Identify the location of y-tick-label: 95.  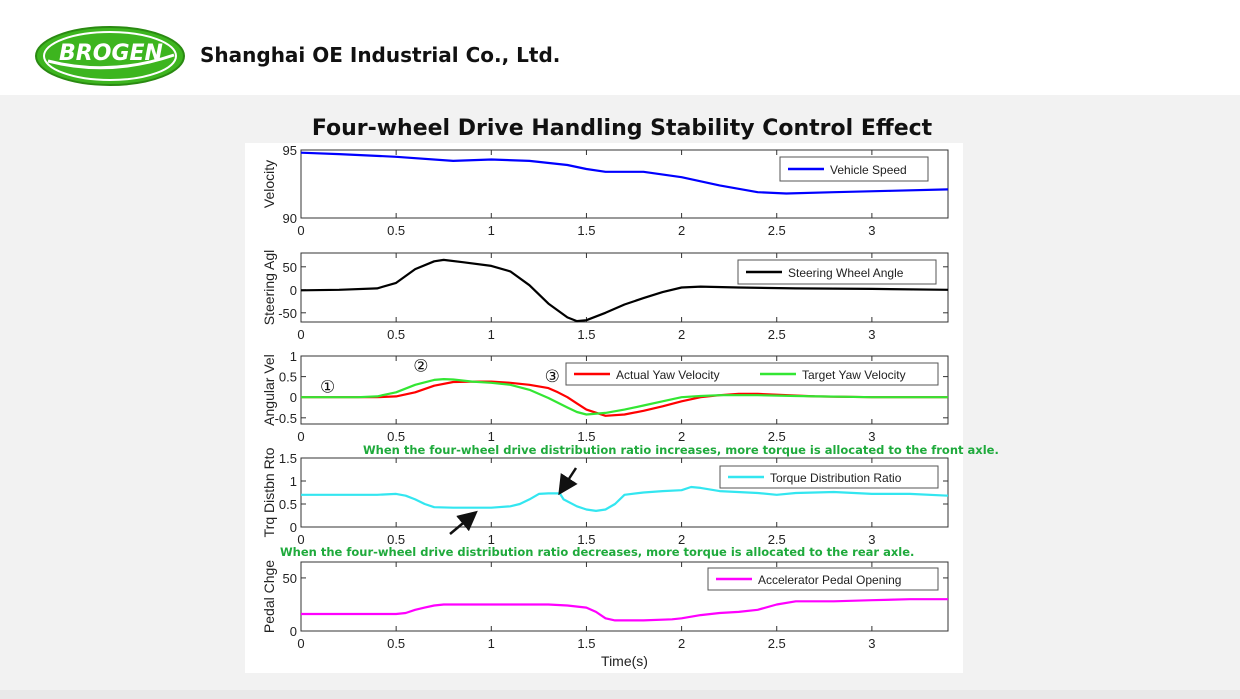
(290, 150).